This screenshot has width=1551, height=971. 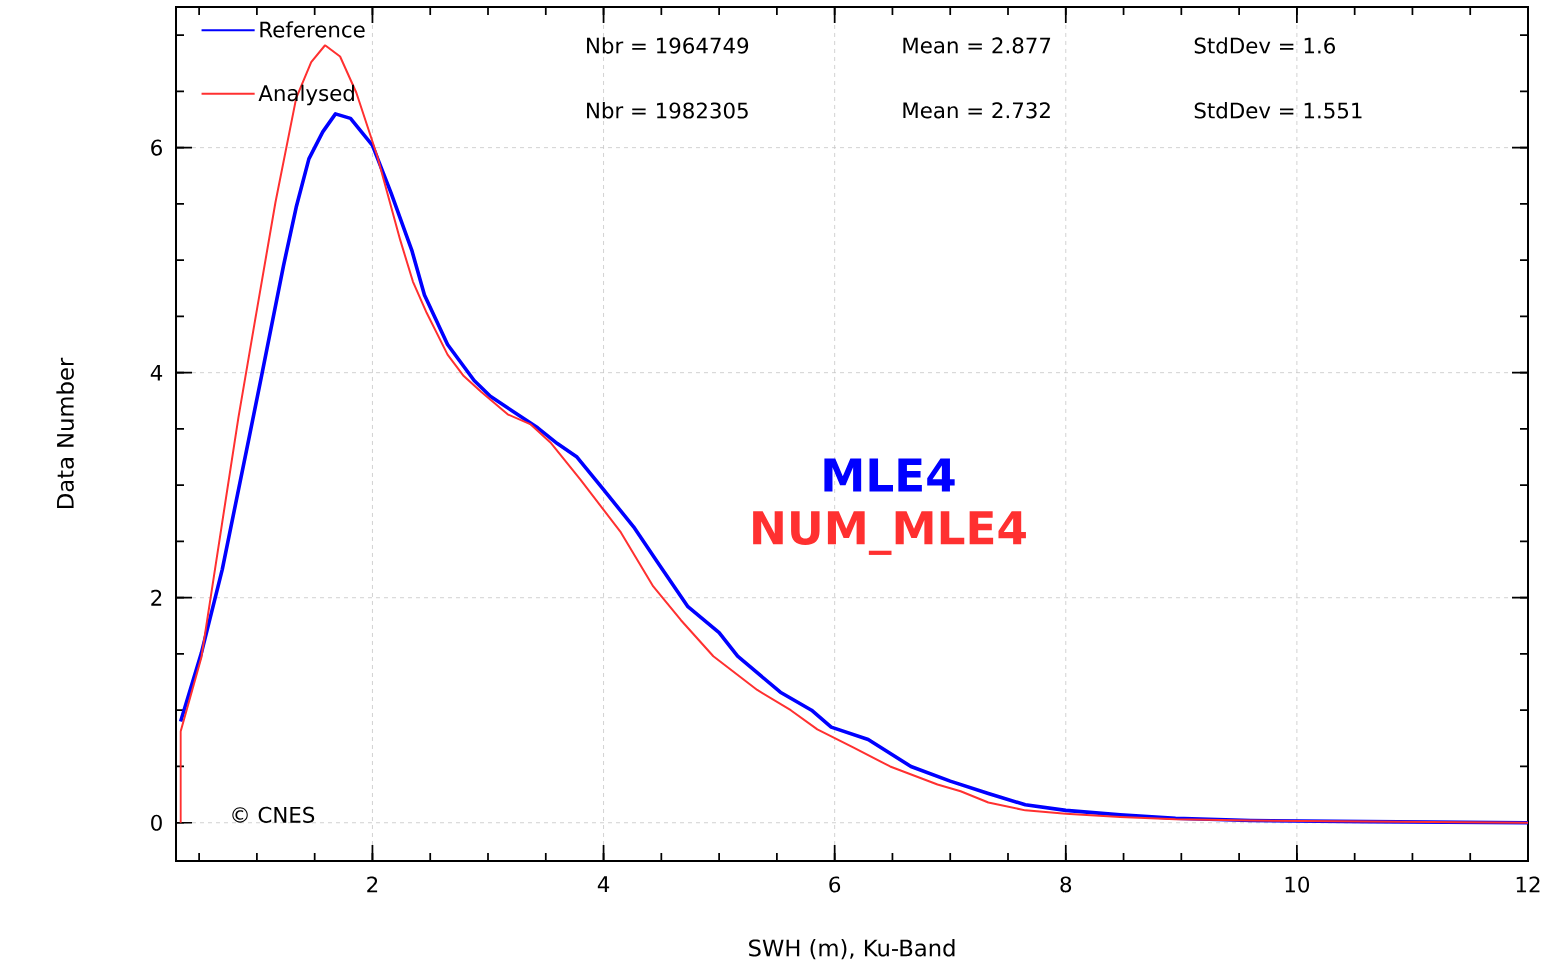 What do you see at coordinates (889, 475) in the screenshot?
I see `annotation: MLE4` at bounding box center [889, 475].